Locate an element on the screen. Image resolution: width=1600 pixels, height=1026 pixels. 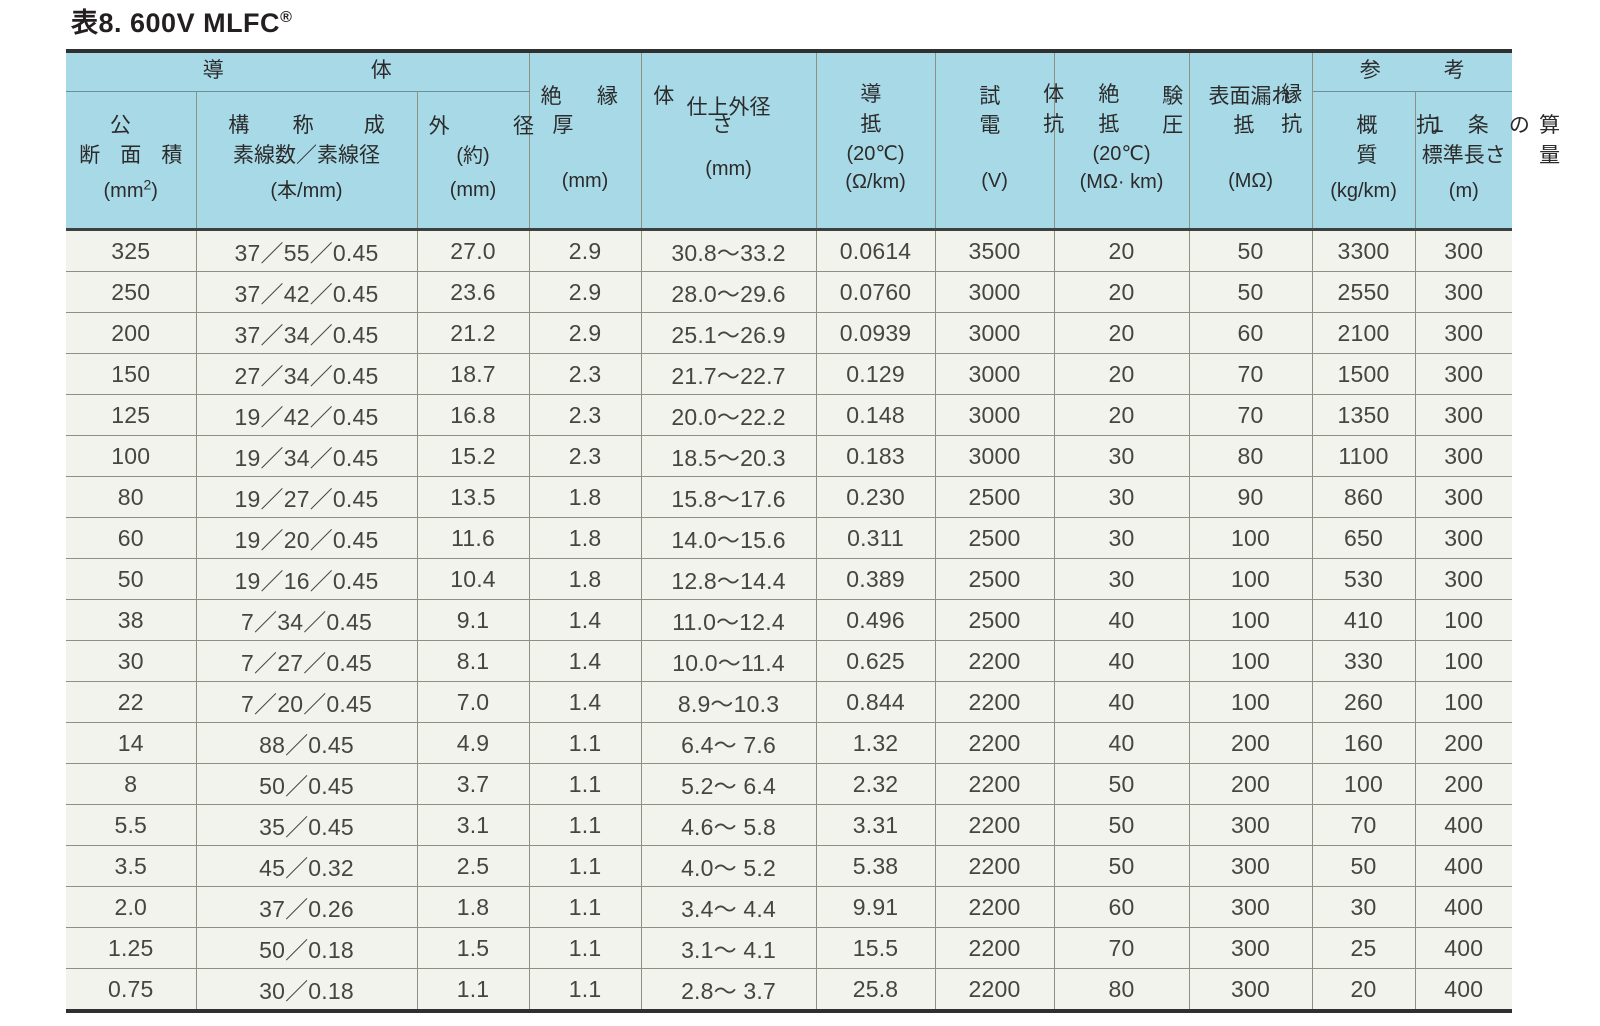
cell-outer_diameter: 3.1 is located at coordinates (473, 825).